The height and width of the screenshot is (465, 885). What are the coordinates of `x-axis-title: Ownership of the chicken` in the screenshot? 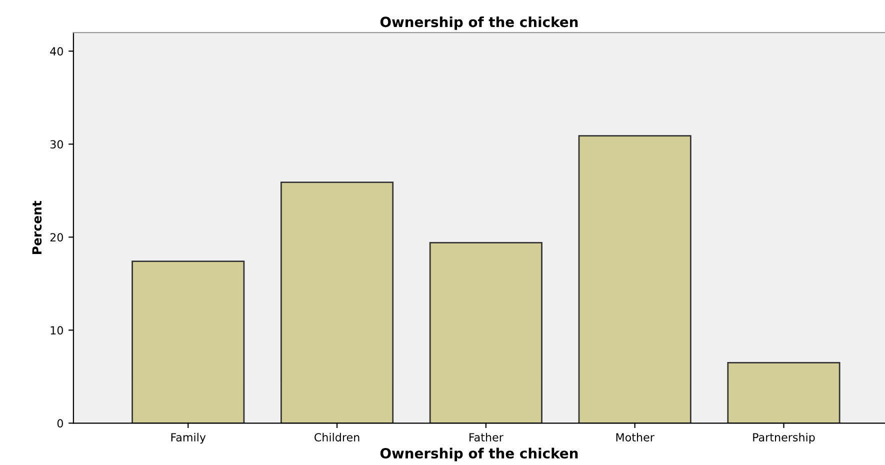 It's located at (479, 455).